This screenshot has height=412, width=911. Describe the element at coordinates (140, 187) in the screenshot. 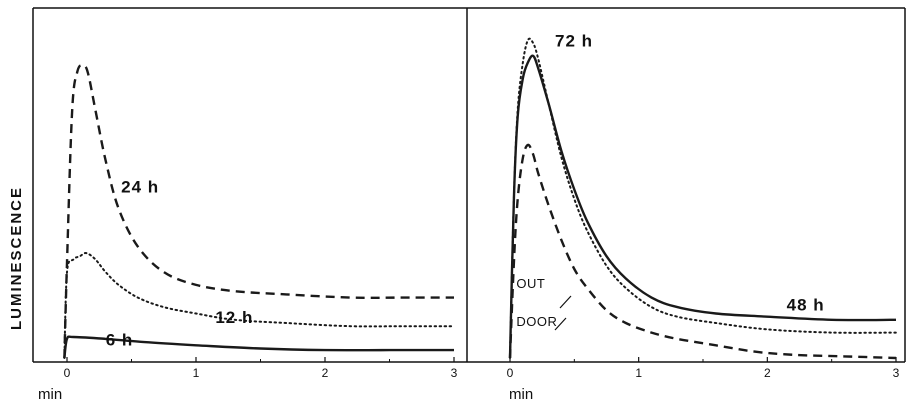

I see `left-annotation-0: 24 h` at that location.